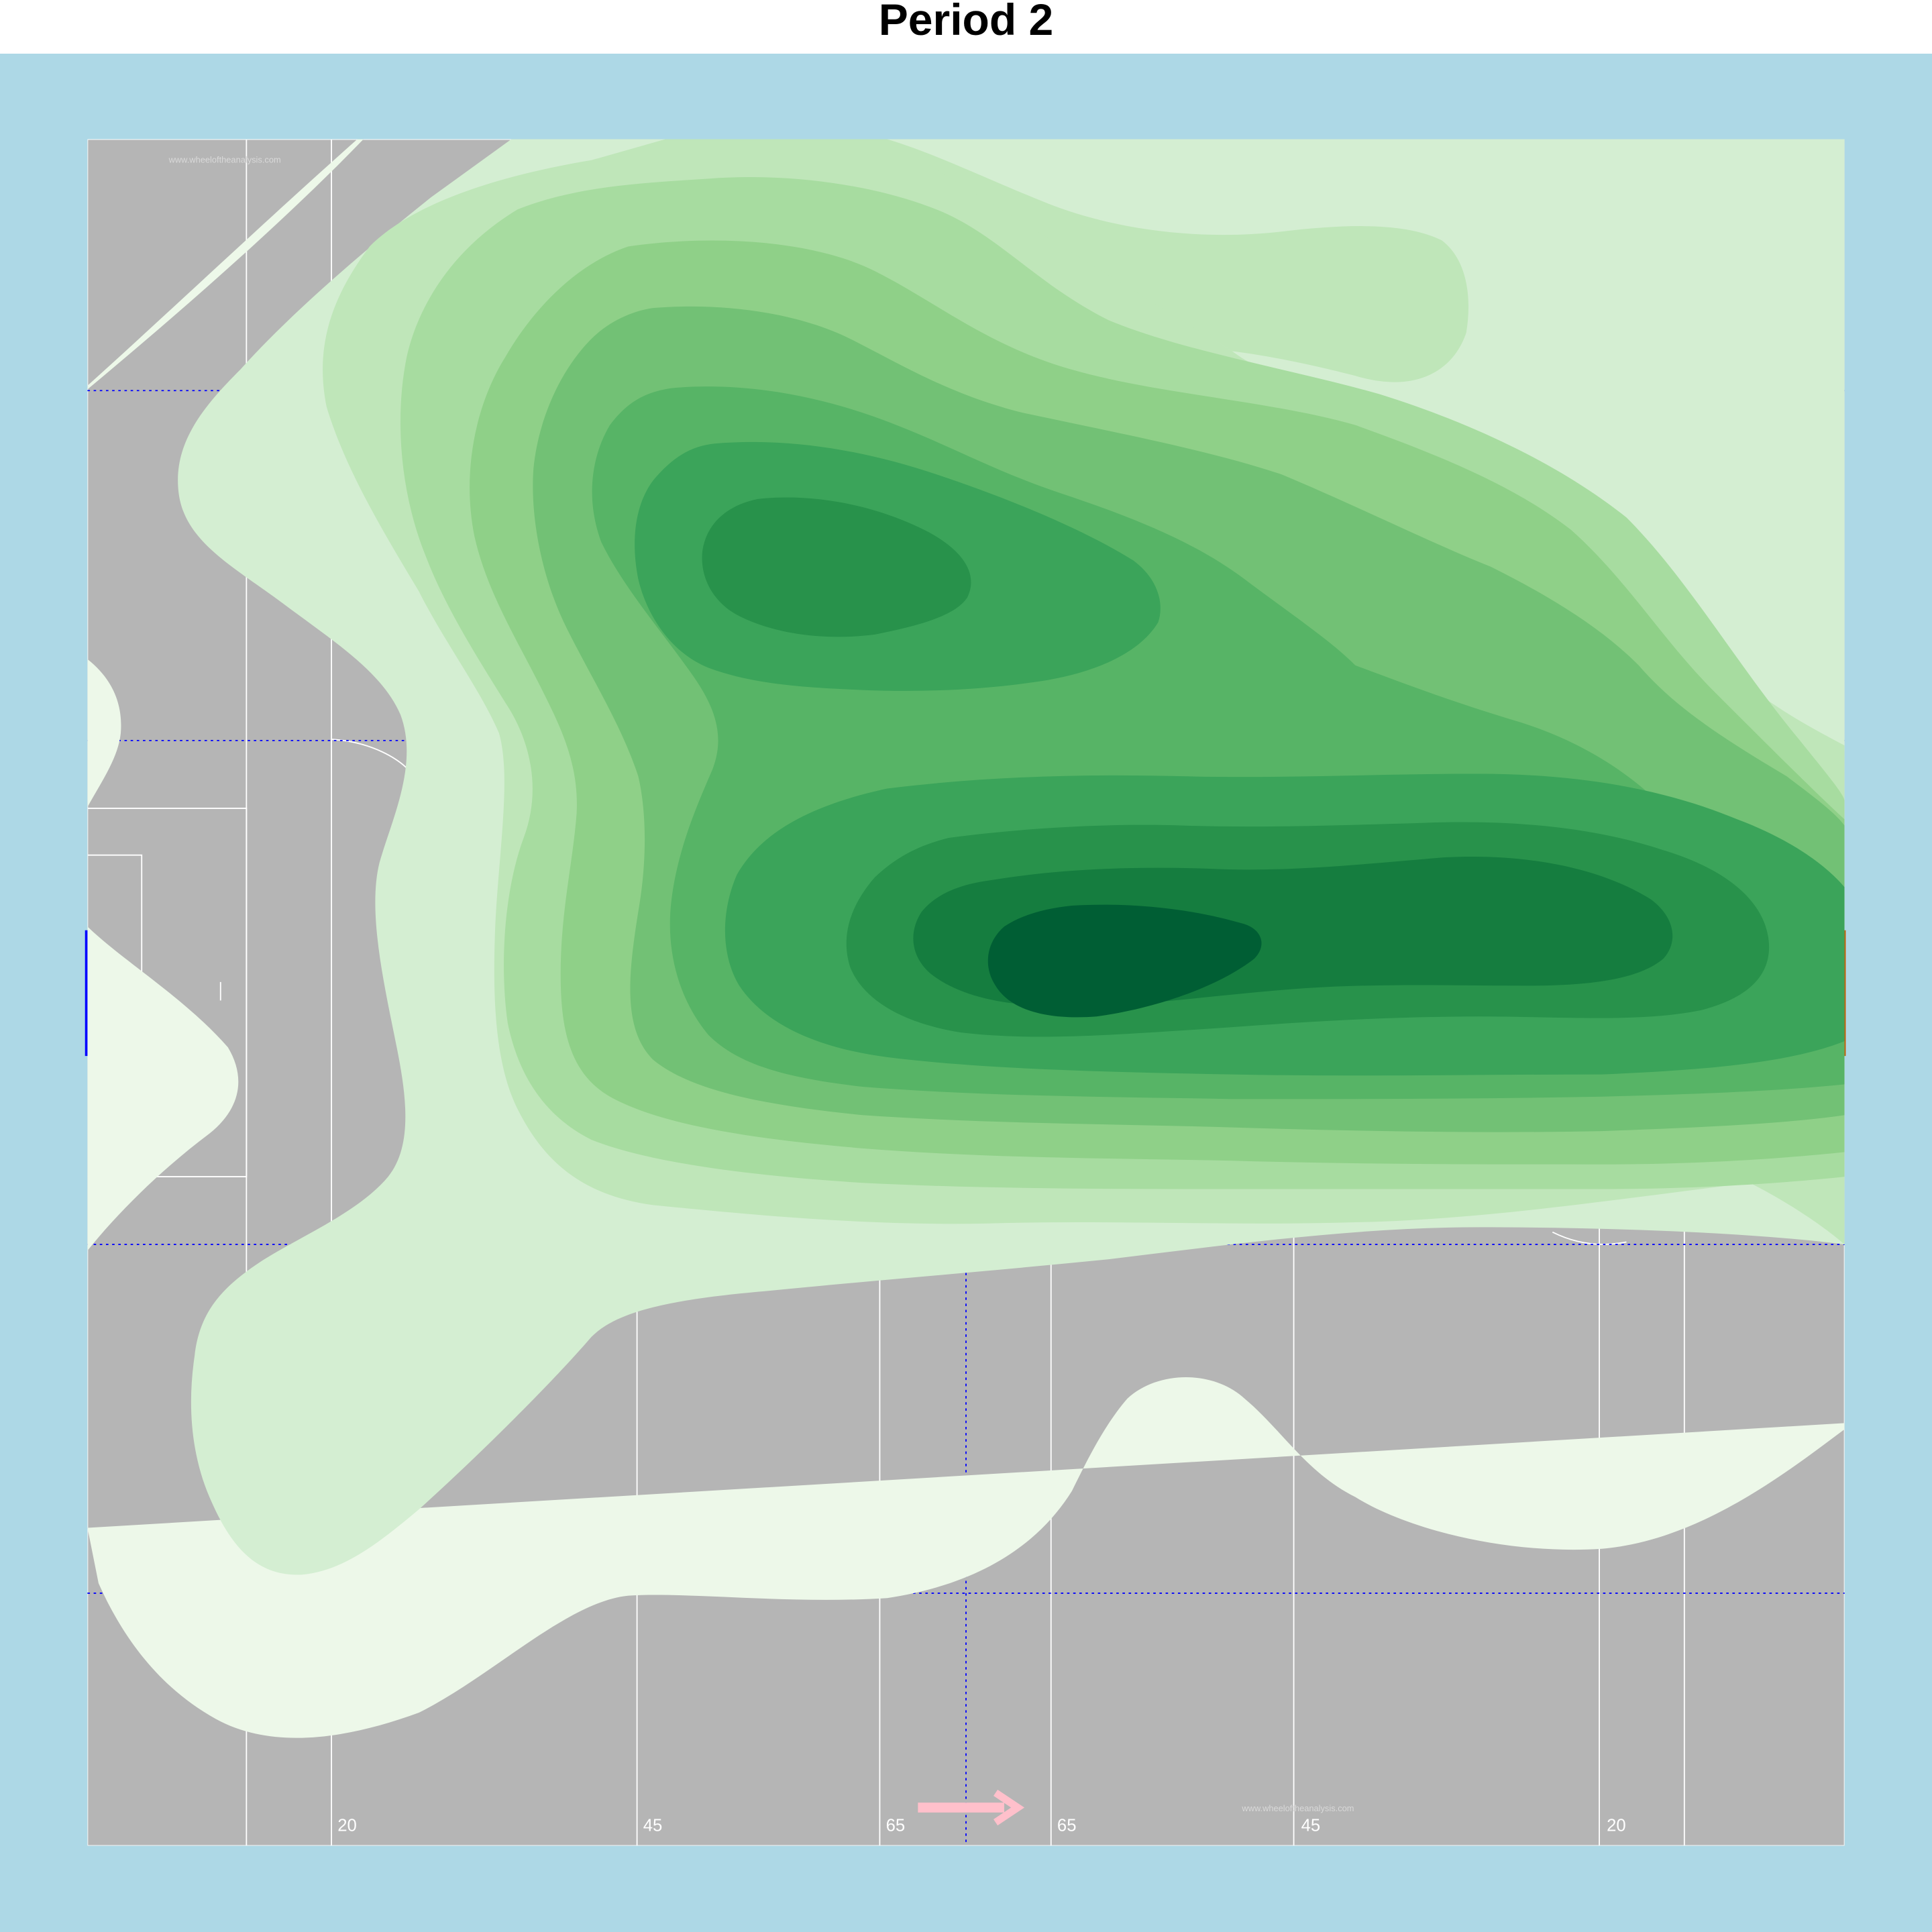 This screenshot has height=1932, width=1932. What do you see at coordinates (896, 1825) in the screenshot?
I see `tick-label-2: 65` at bounding box center [896, 1825].